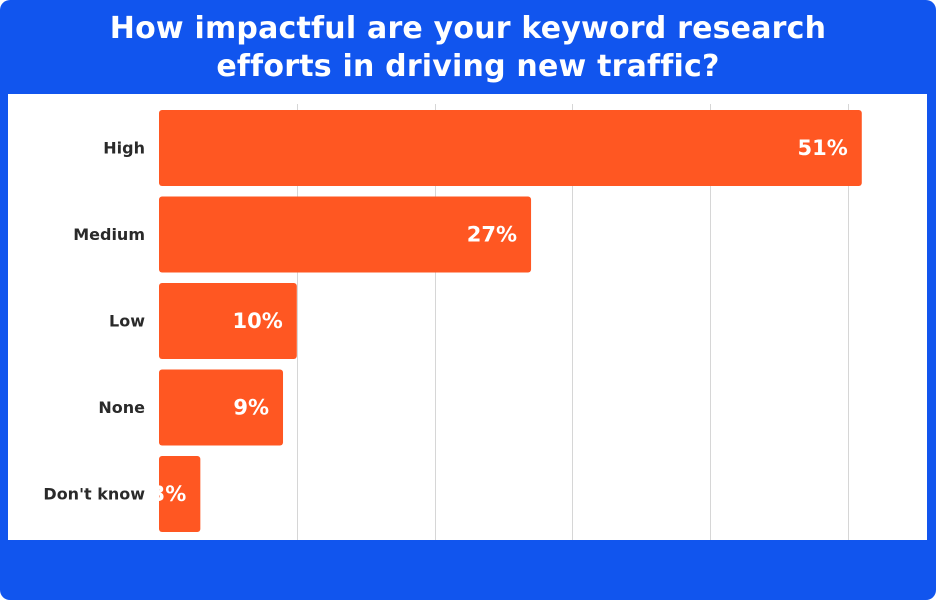 The width and height of the screenshot is (936, 600). What do you see at coordinates (468, 28) in the screenshot?
I see `chart-title-line-1: How impactful are your keyword research` at bounding box center [468, 28].